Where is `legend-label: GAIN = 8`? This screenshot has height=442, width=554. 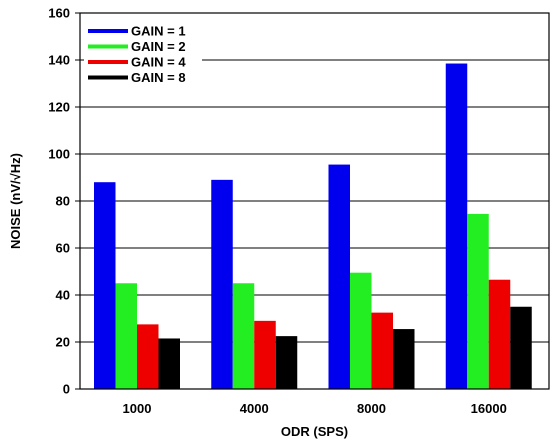 legend-label: GAIN = 8 is located at coordinates (158, 77).